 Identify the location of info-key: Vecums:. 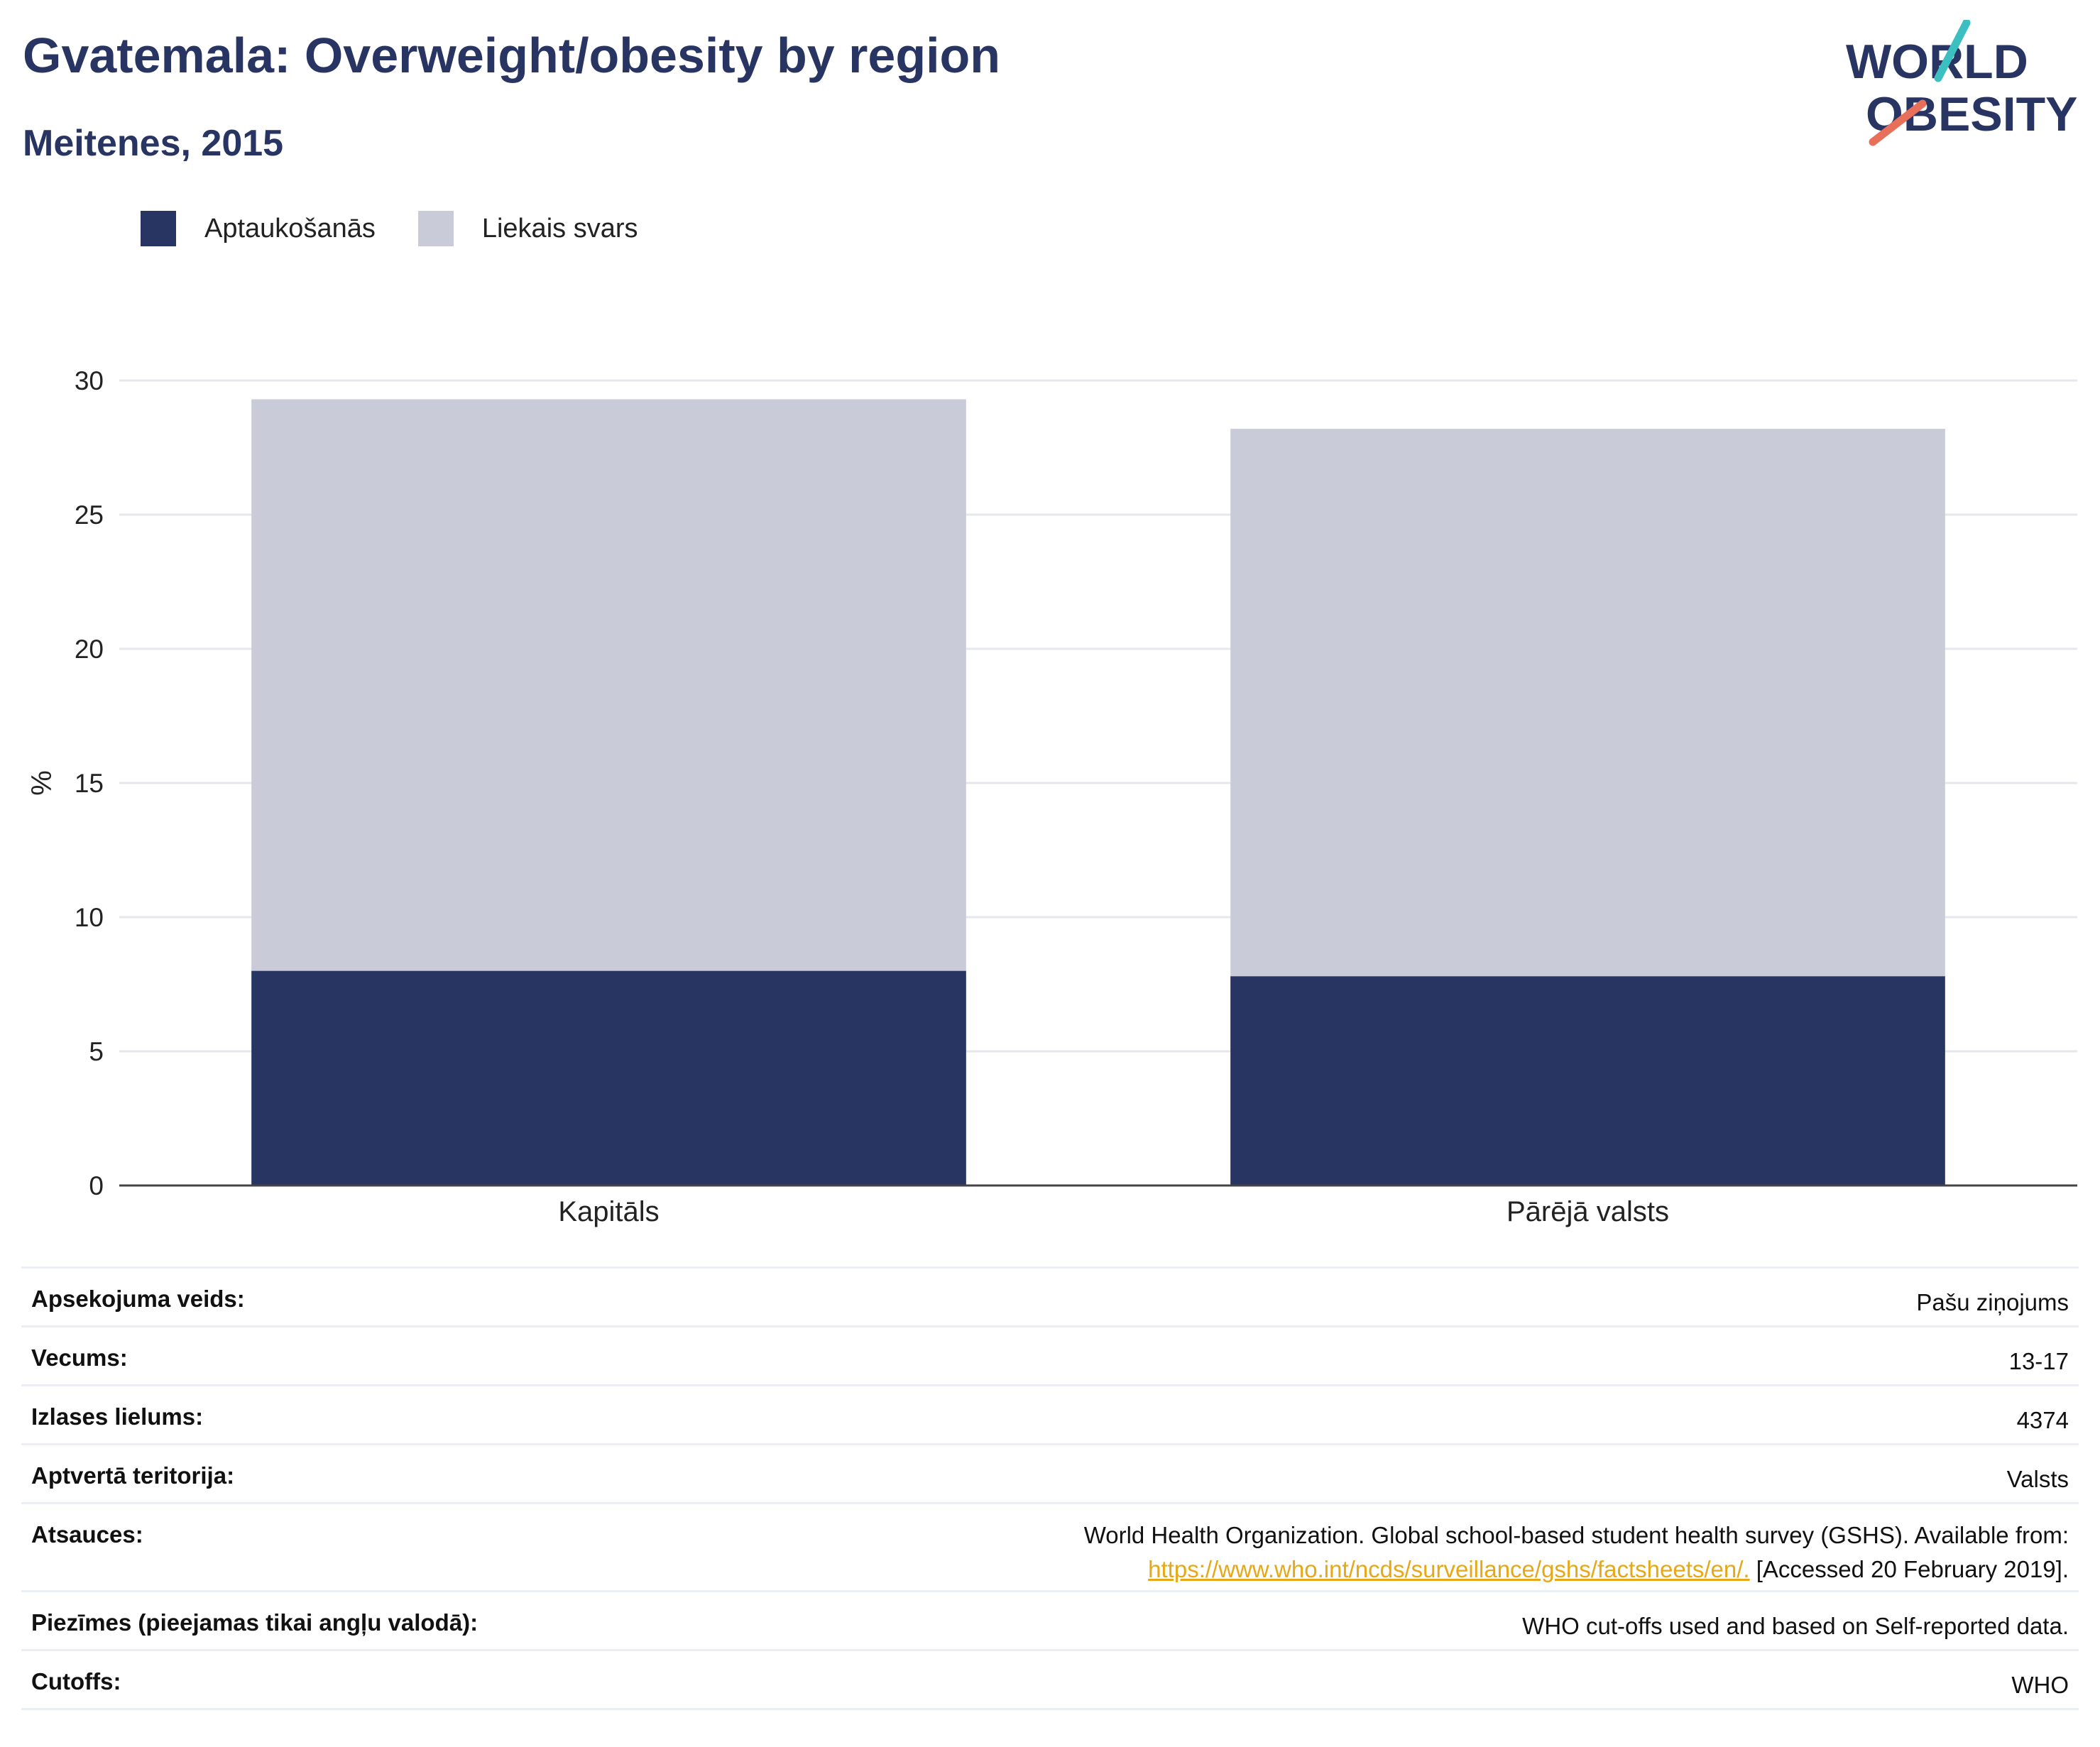
(347, 1356).